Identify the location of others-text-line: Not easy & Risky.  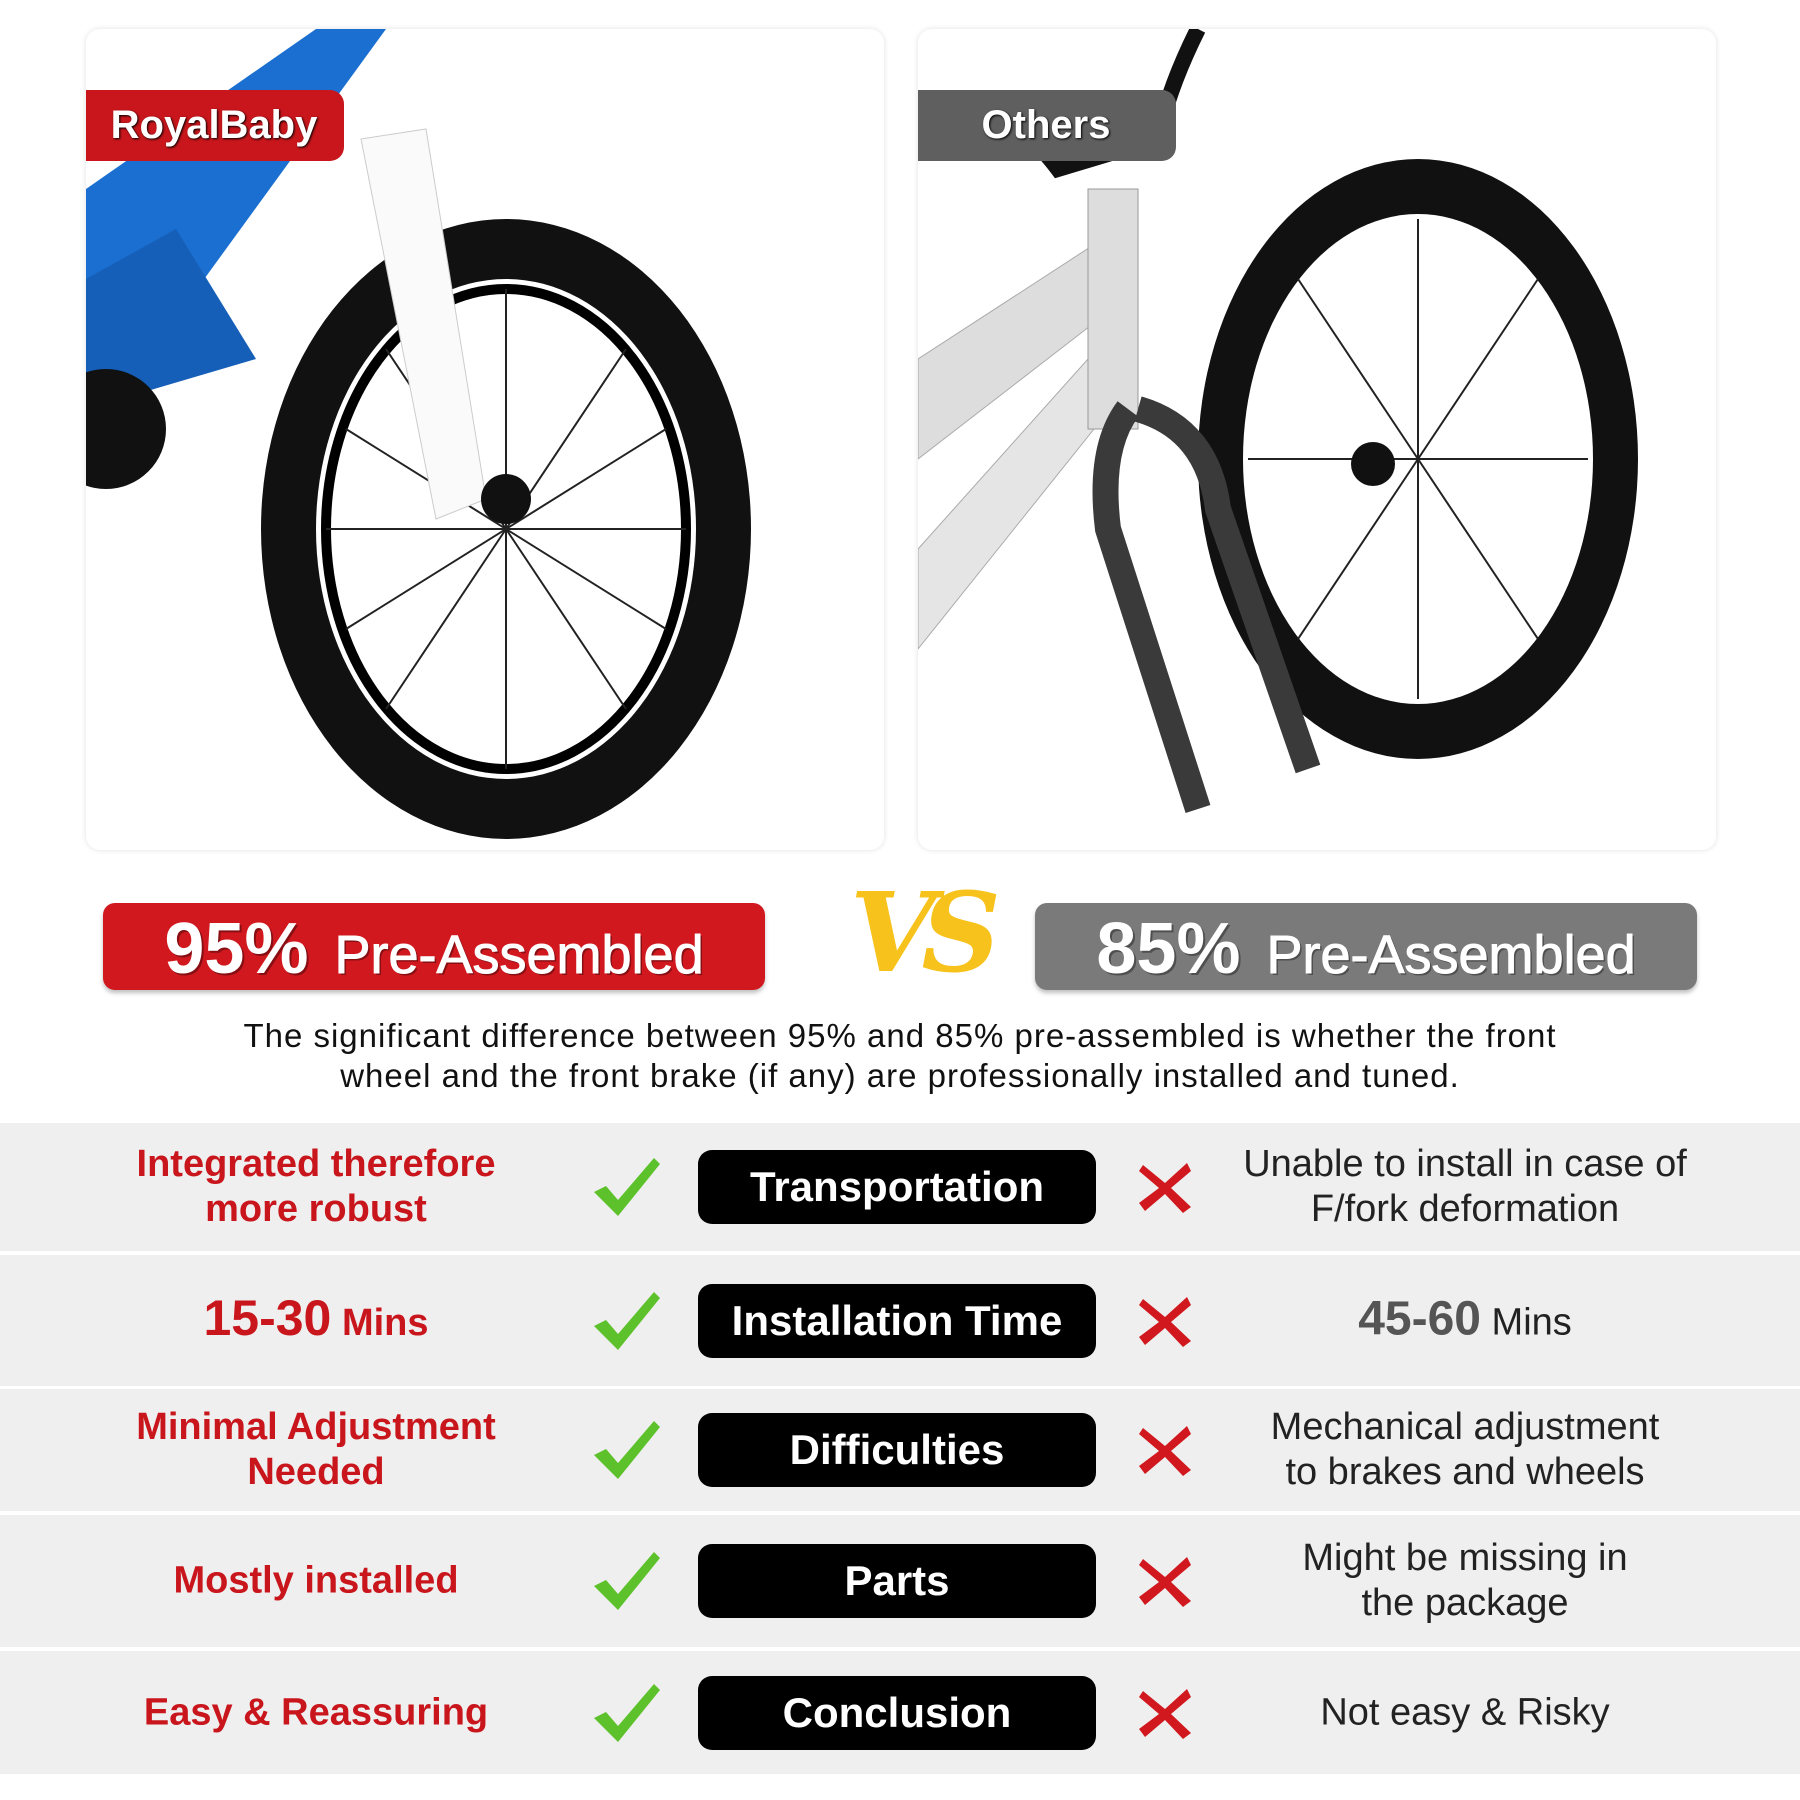
(1465, 1712).